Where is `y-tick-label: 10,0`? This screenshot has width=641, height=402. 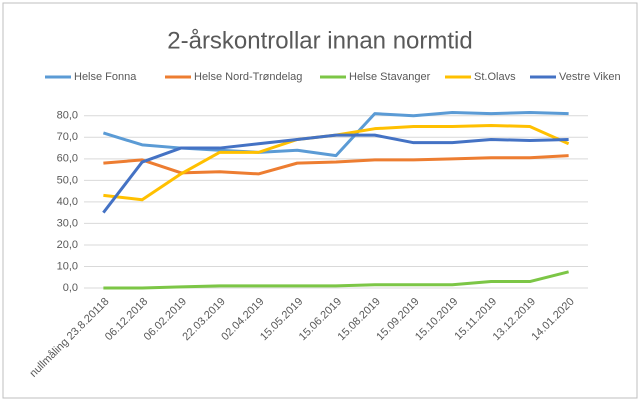
y-tick-label: 10,0 is located at coordinates (67, 266).